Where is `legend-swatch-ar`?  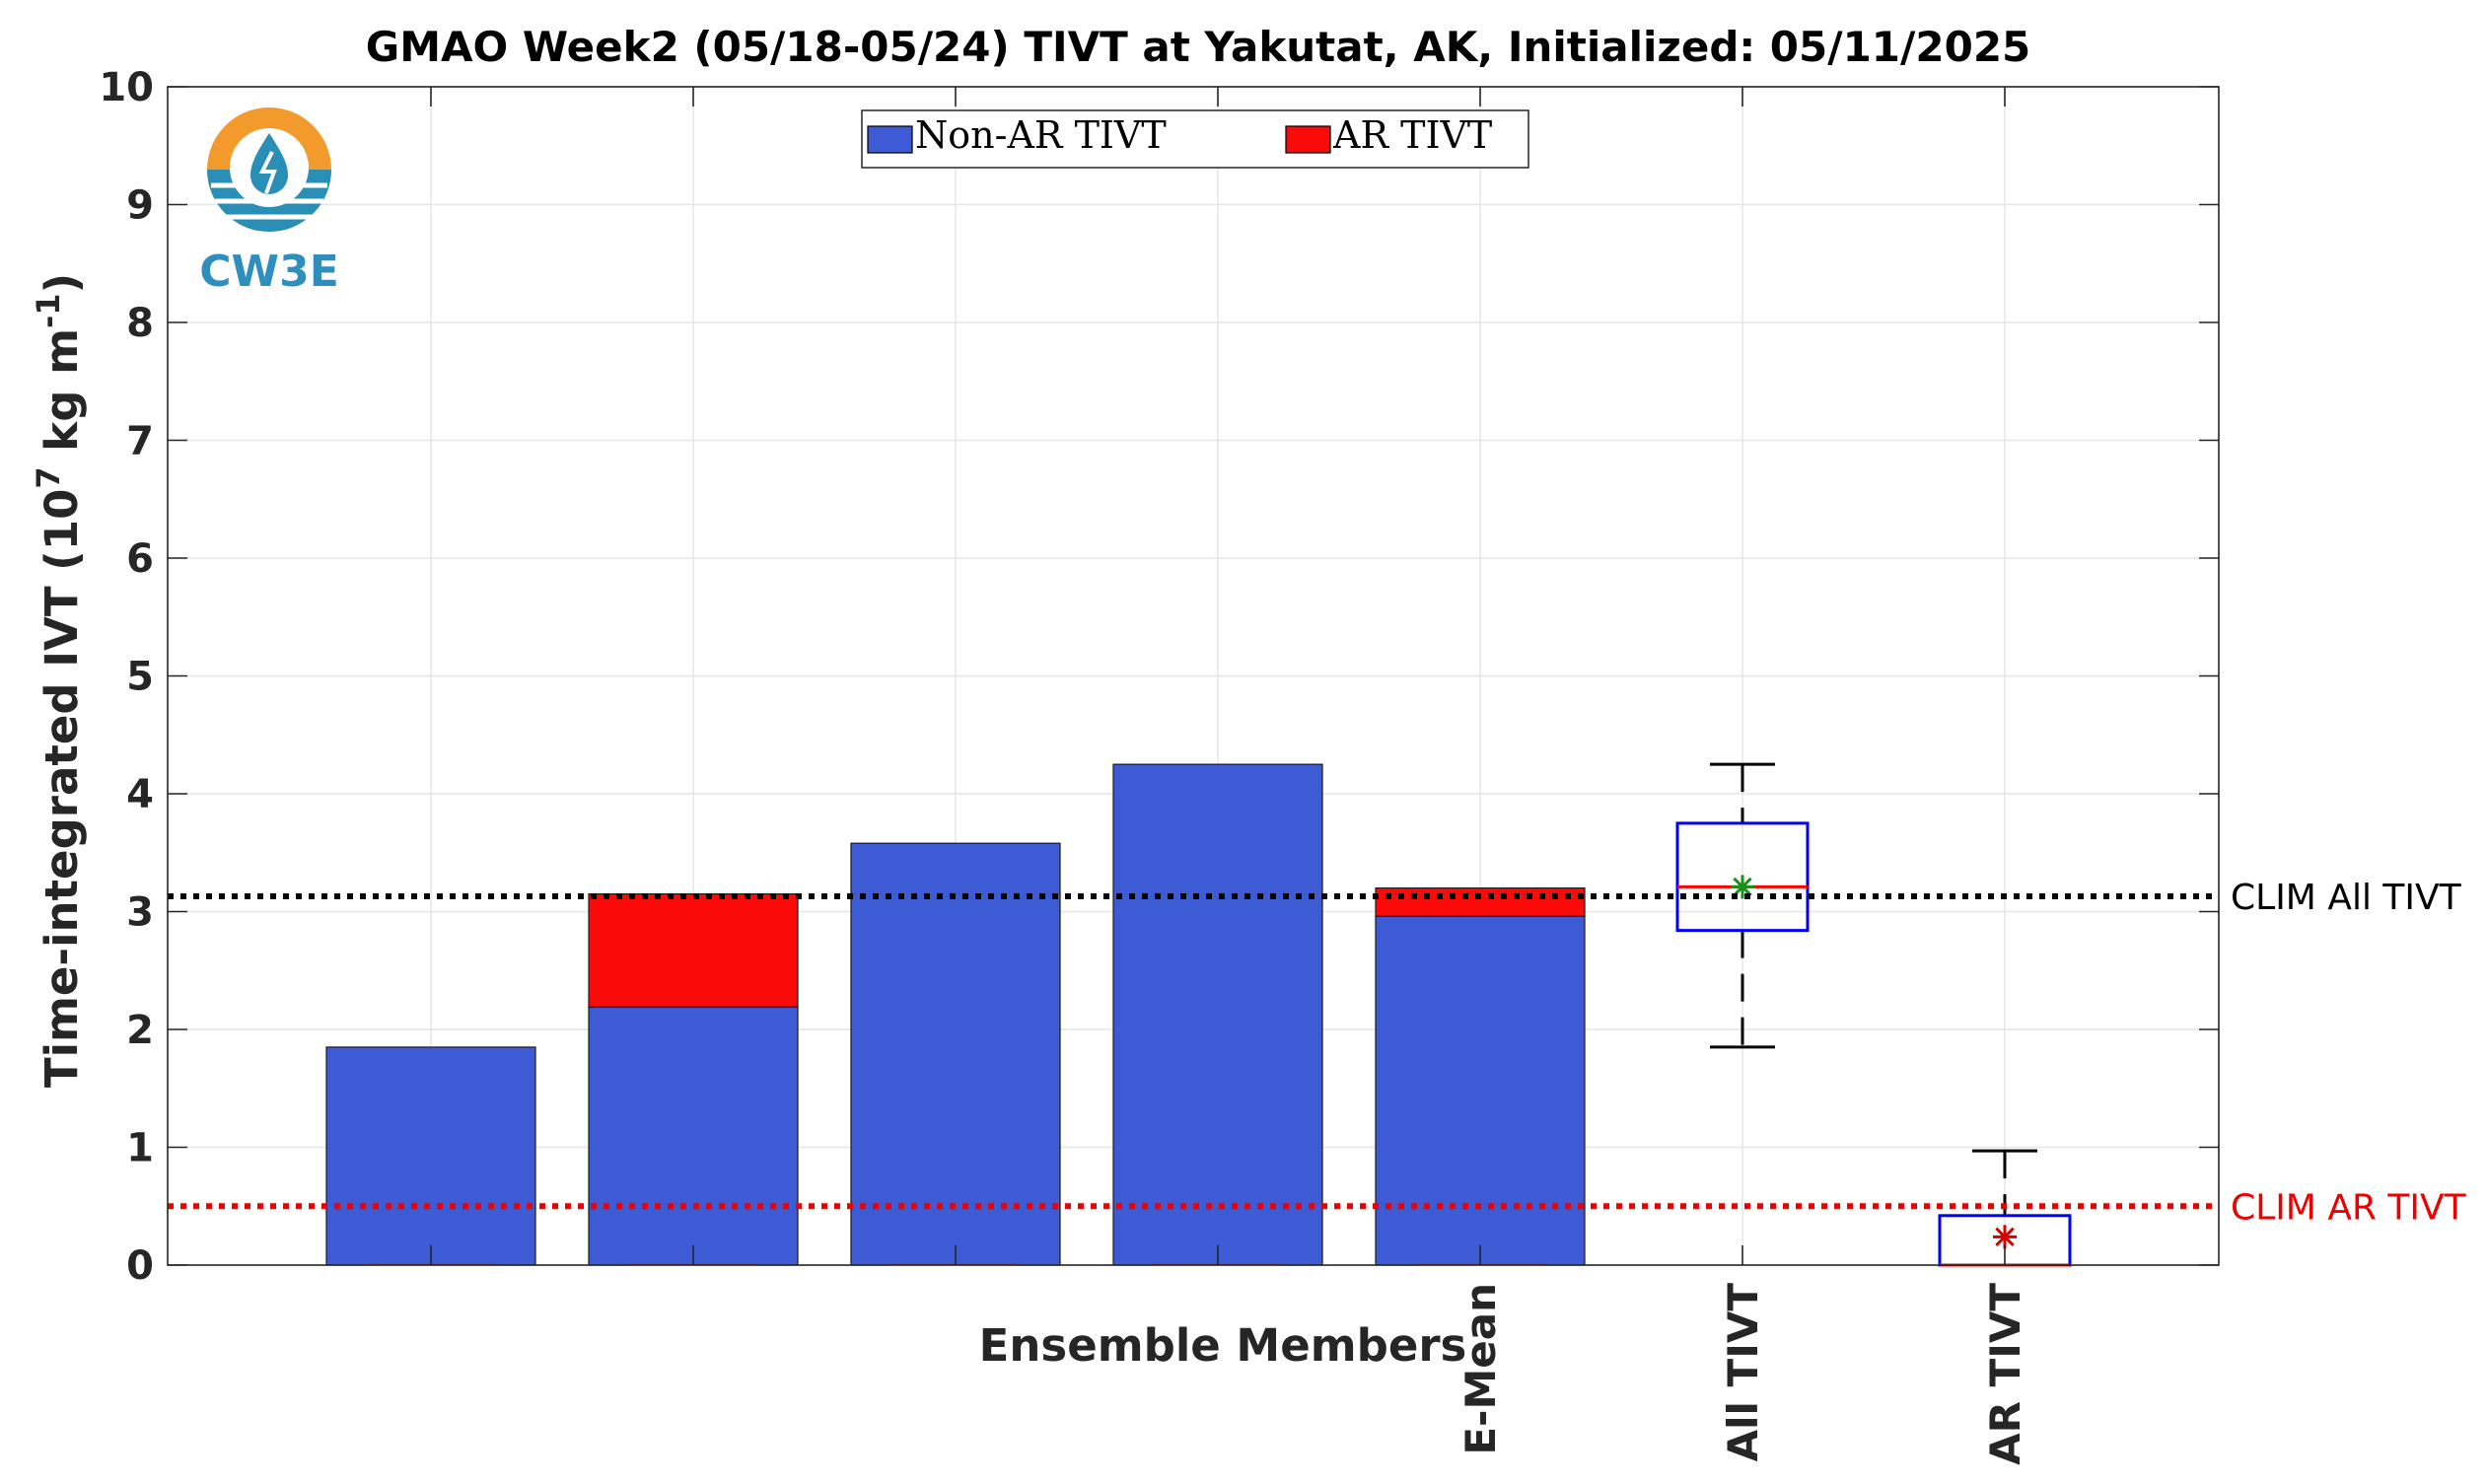 legend-swatch-ar is located at coordinates (1308, 139).